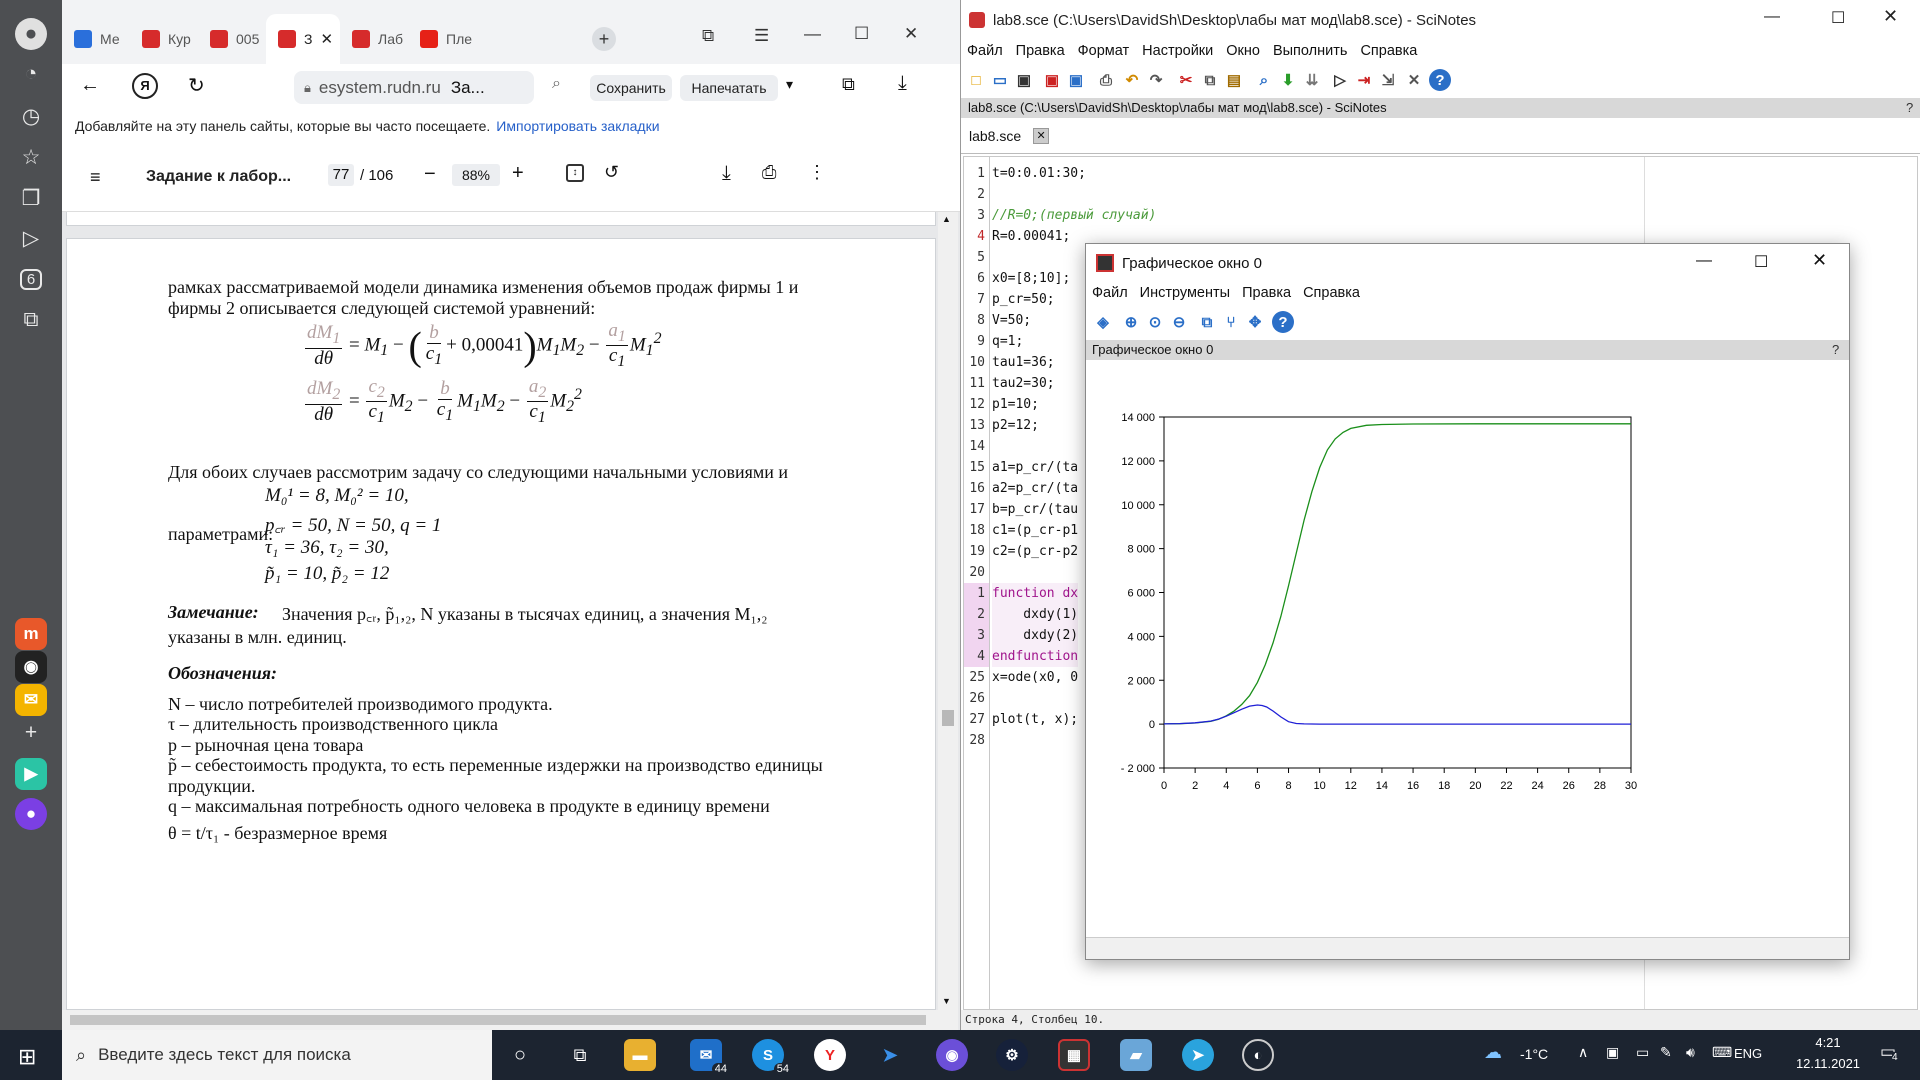  What do you see at coordinates (1156, 80) in the screenshot?
I see `redo-icon: ↷` at bounding box center [1156, 80].